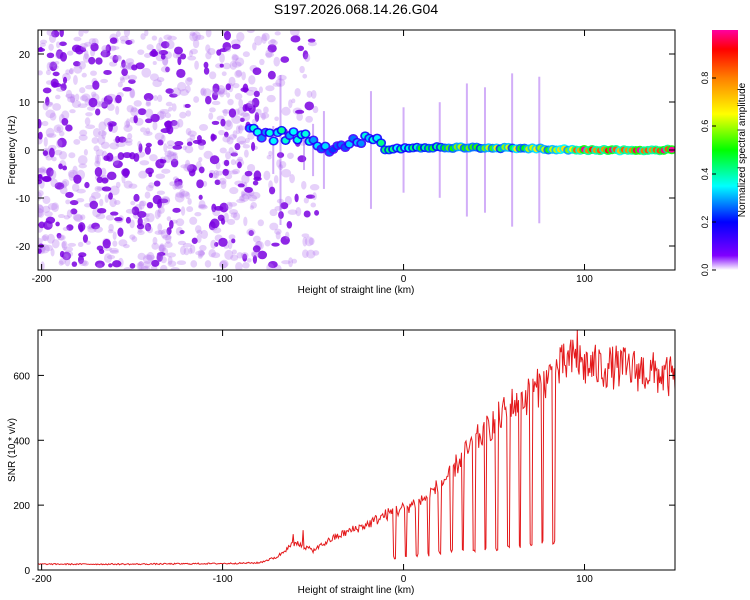 Image resolution: width=750 pixels, height=600 pixels. I want to click on y-tick-label: -20, so click(23, 247).